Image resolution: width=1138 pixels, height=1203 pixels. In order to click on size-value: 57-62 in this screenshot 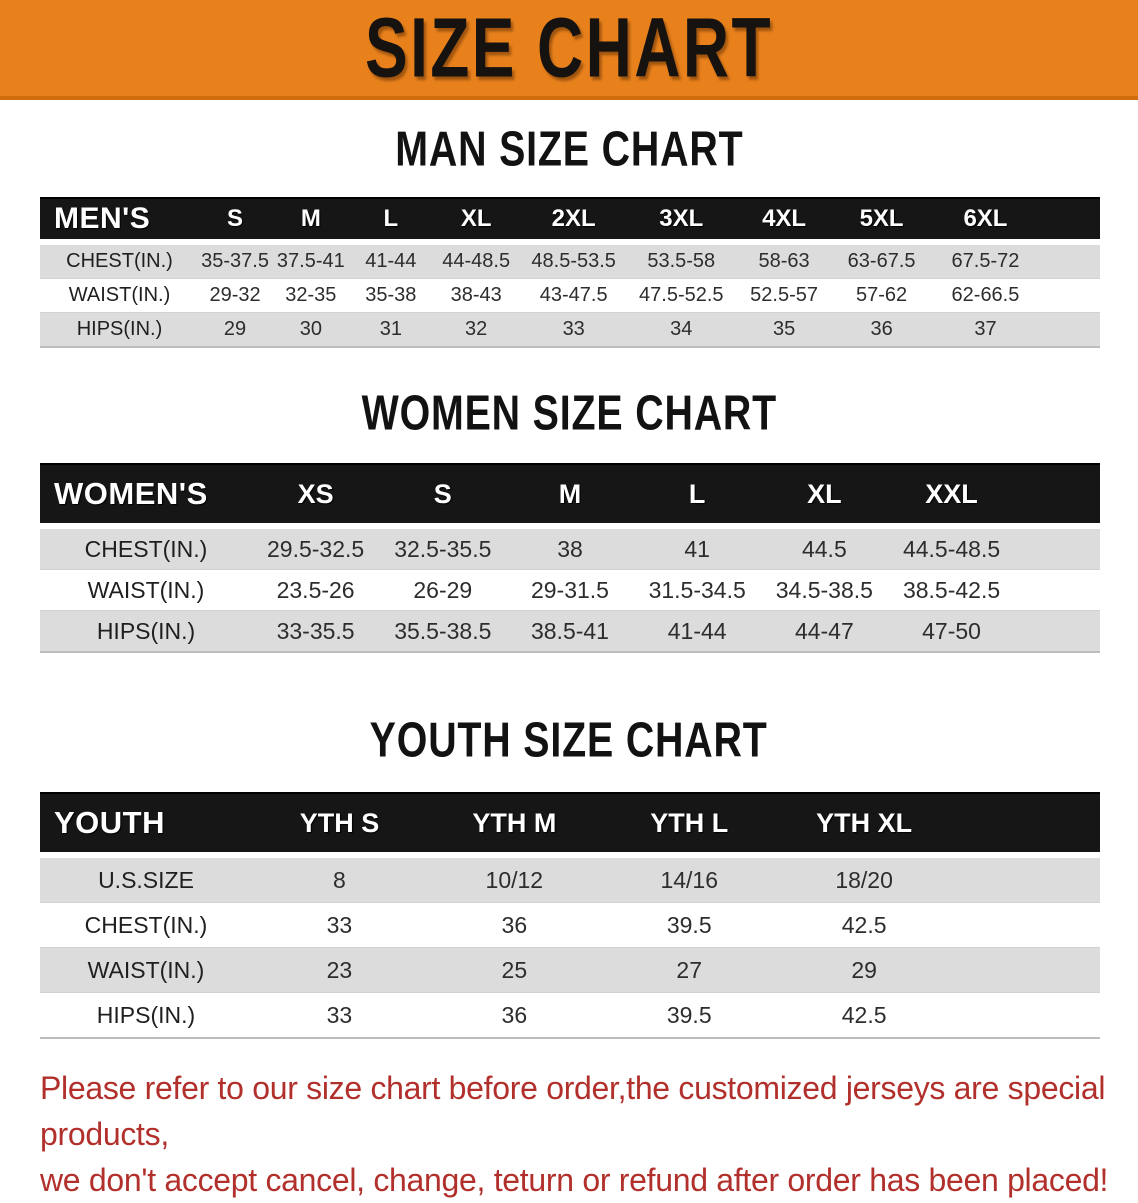, I will do `click(882, 295)`.